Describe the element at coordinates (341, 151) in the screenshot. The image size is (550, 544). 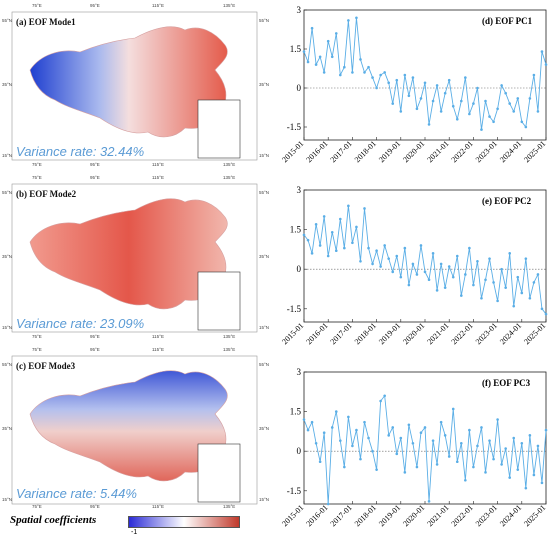
I see `pc1-xtick-label-2: 2017-01` at that location.